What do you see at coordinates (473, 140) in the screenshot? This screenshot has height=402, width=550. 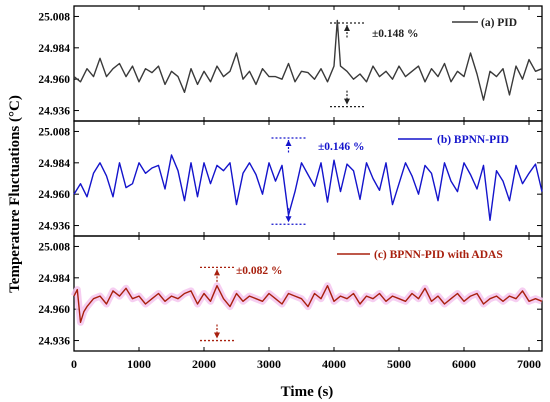 I see `legend-label: (b) BPNN-PID` at bounding box center [473, 140].